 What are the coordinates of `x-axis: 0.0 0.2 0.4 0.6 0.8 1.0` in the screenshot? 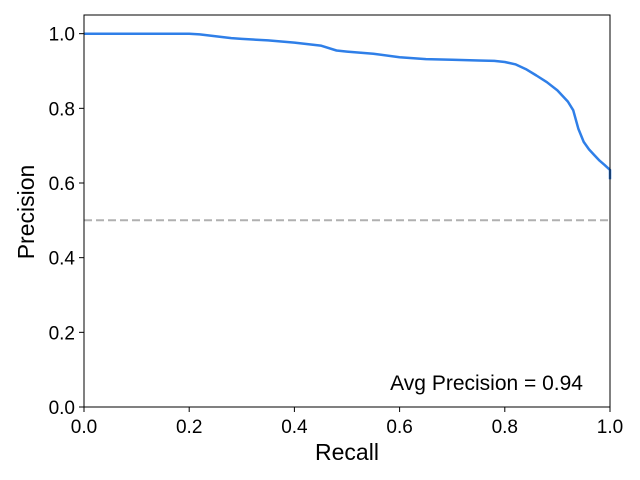 It's located at (347, 422).